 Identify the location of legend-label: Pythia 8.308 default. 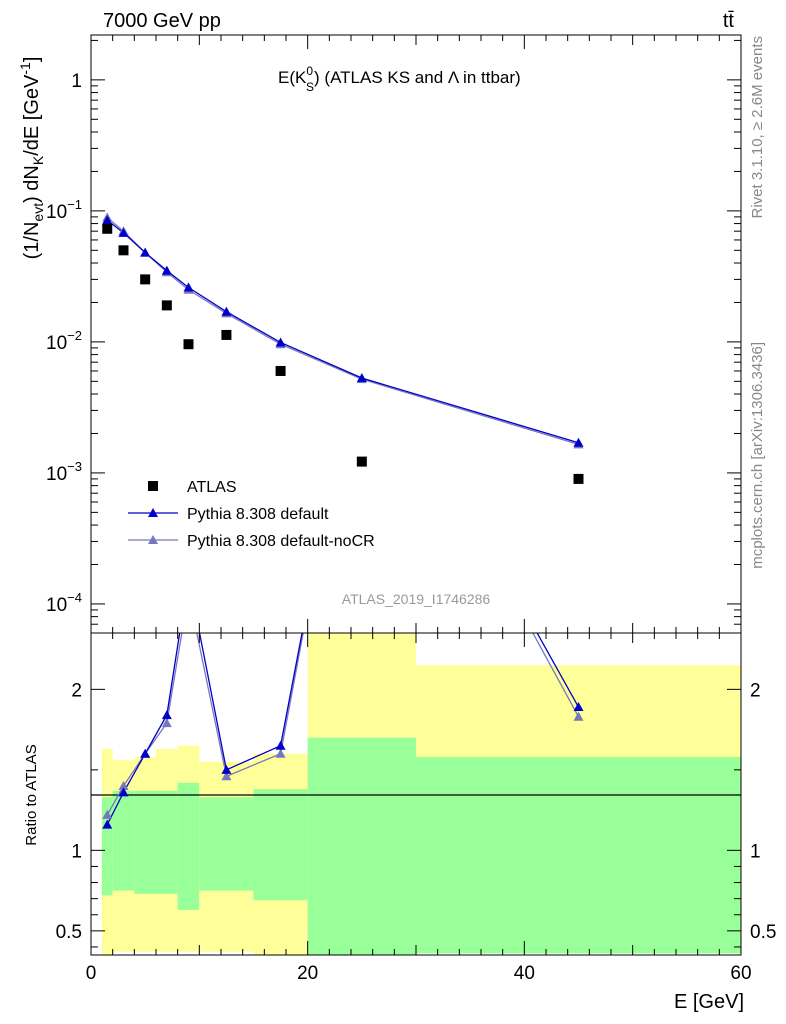
(258, 514).